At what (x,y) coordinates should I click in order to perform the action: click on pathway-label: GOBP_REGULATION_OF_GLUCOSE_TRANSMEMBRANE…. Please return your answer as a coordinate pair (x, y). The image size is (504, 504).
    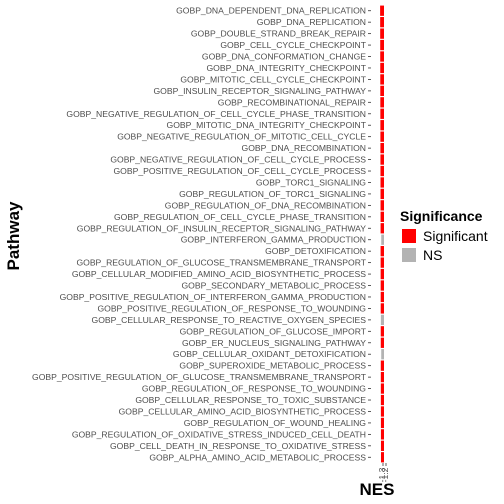
    Looking at the image, I should click on (221, 263).